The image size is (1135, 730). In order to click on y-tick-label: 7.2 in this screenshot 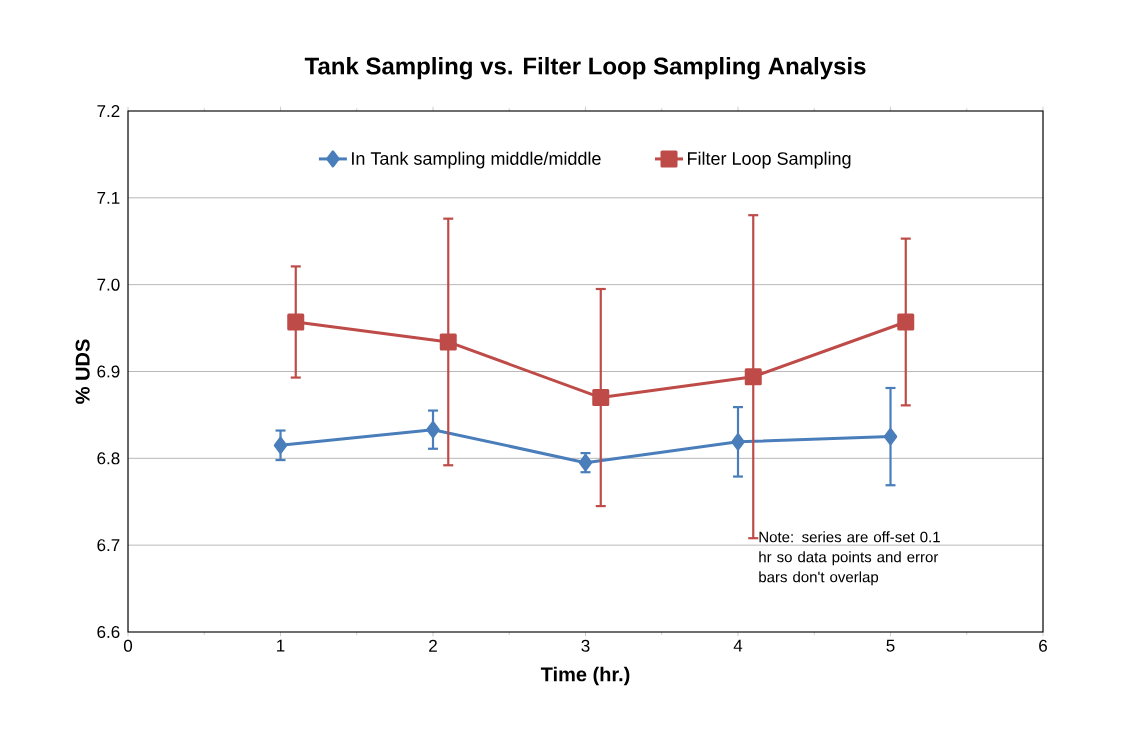, I will do `click(108, 111)`.